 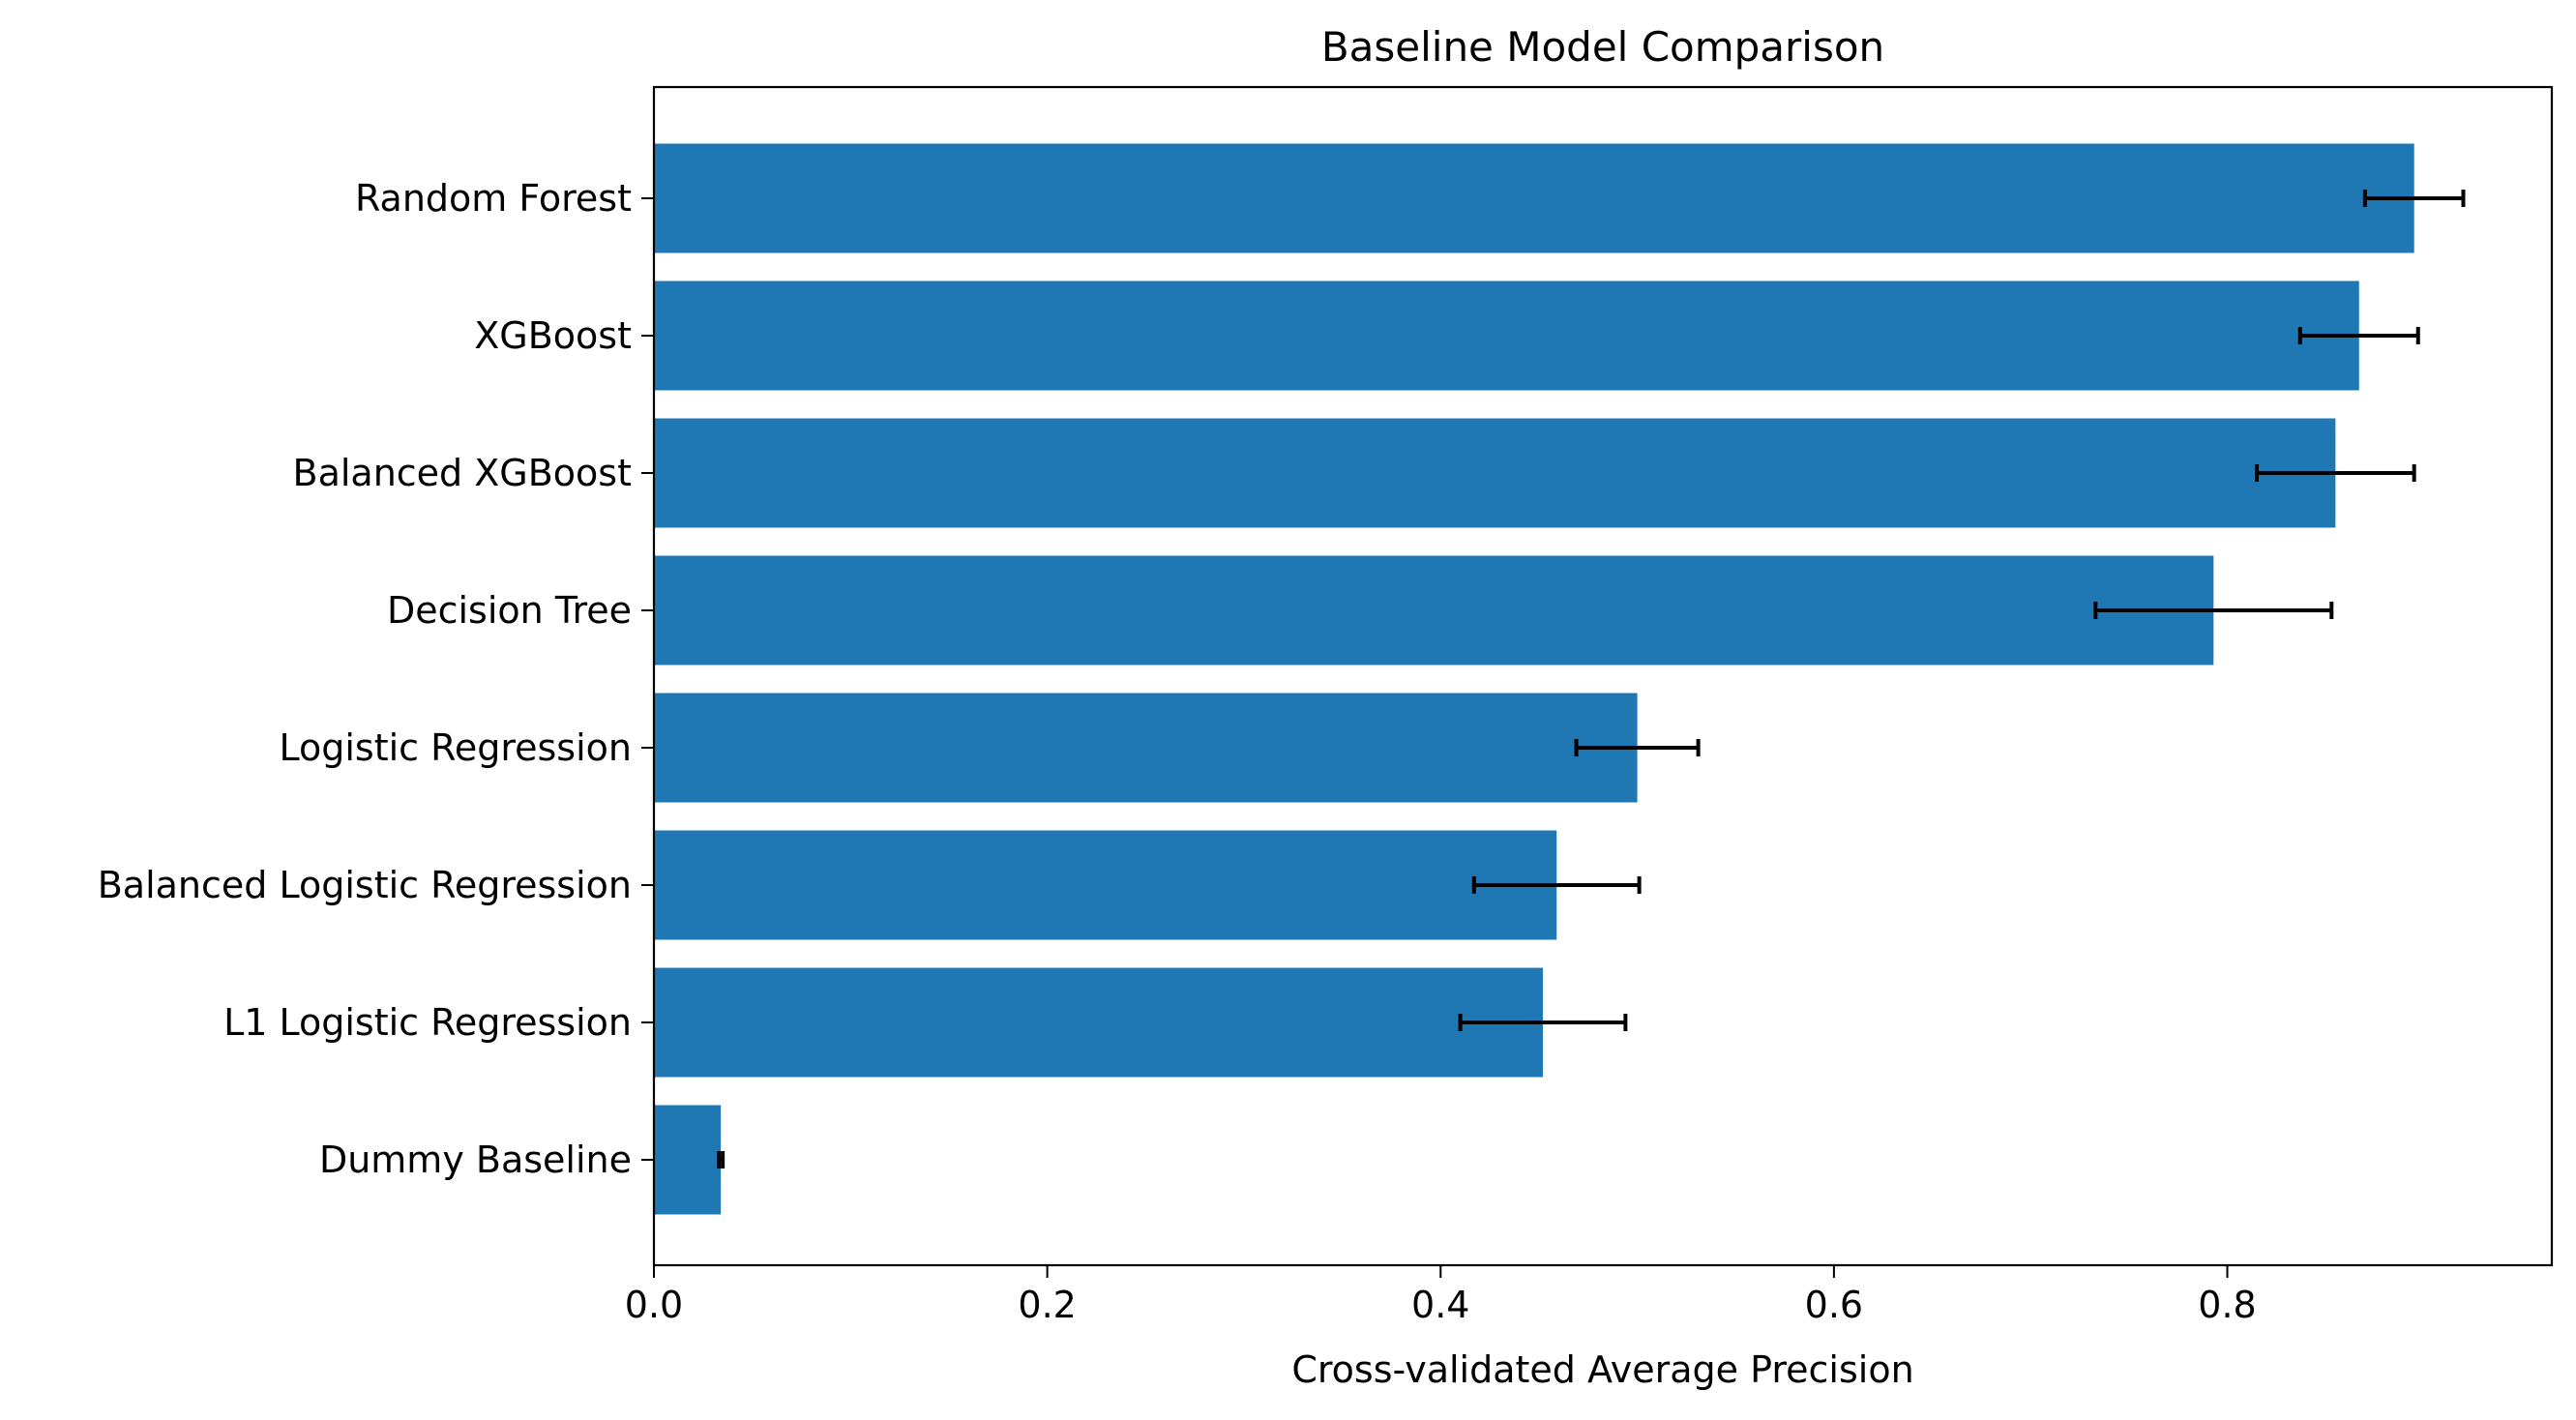 What do you see at coordinates (475, 1160) in the screenshot?
I see `y-tick-label: Dummy Baseline` at bounding box center [475, 1160].